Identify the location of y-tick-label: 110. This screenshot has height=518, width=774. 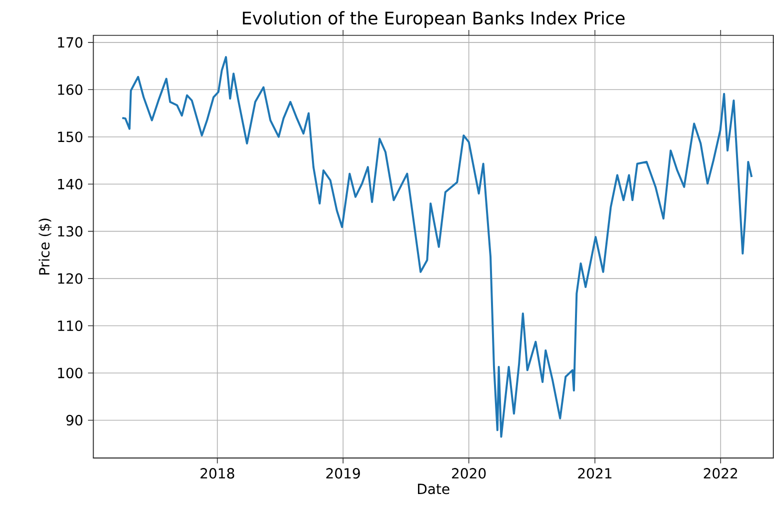
(70, 326).